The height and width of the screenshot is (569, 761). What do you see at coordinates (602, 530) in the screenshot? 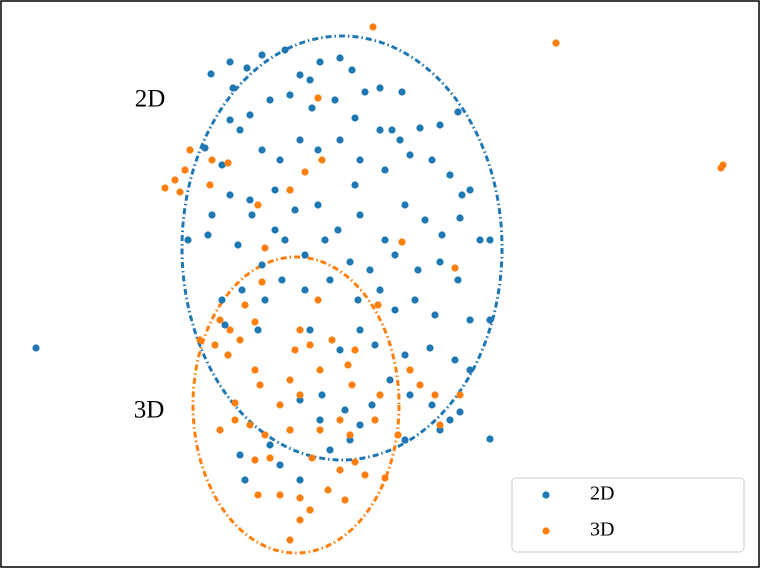
I see `legend-label: 3D` at bounding box center [602, 530].